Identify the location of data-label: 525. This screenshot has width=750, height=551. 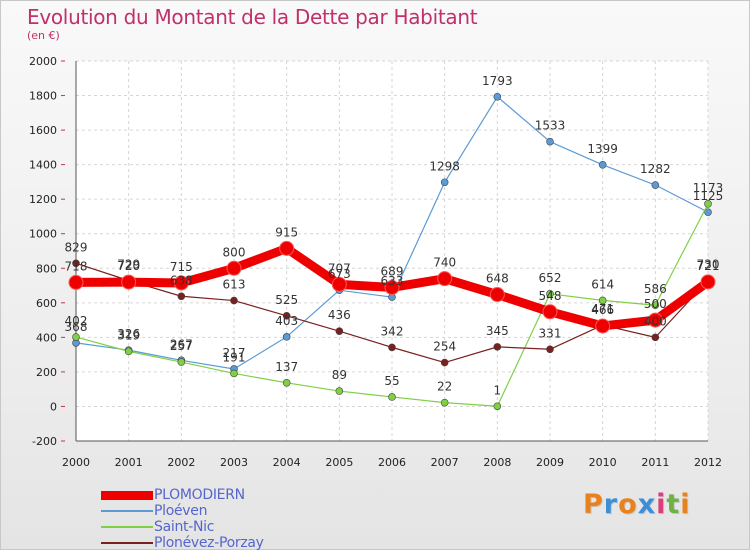
(286, 300).